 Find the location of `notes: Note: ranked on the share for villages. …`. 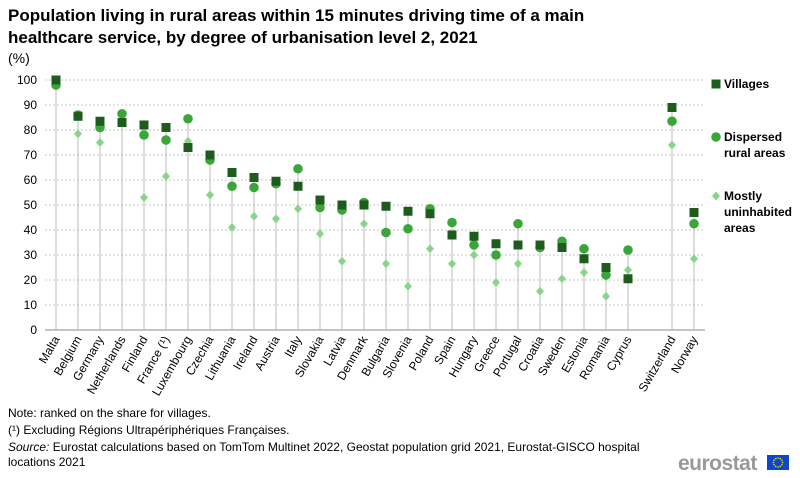

notes: Note: ranked on the share for villages. … is located at coordinates (328, 439).